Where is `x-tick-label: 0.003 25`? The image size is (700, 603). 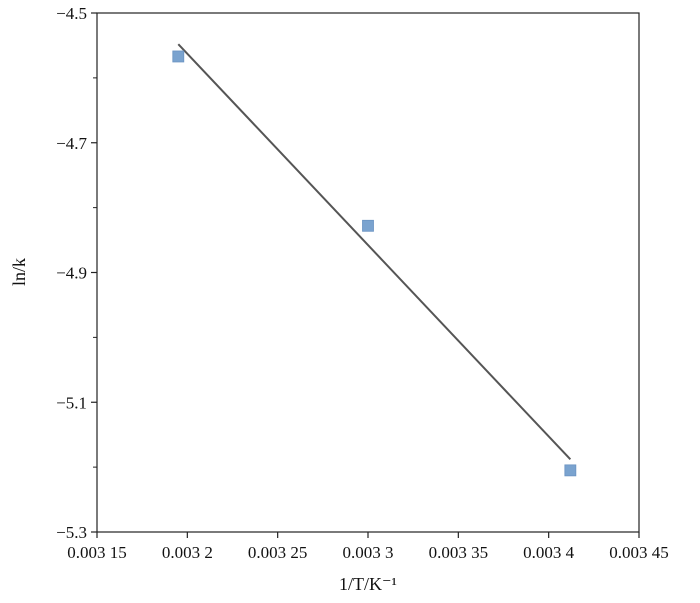
x-tick-label: 0.003 25 is located at coordinates (278, 552).